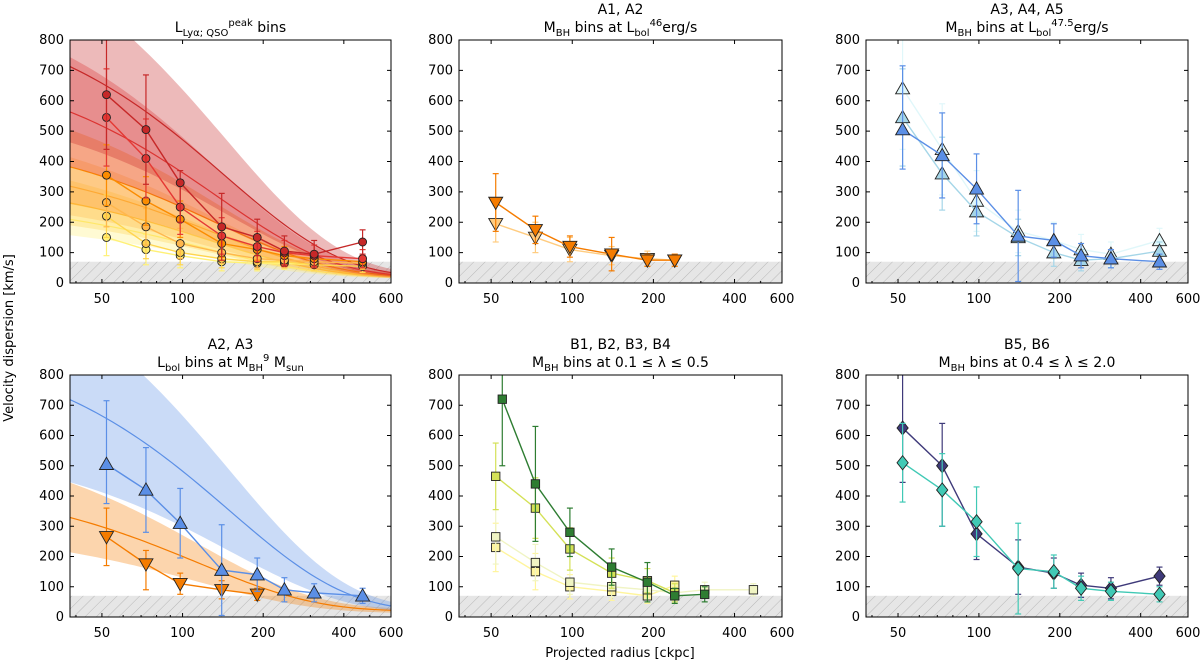 Image resolution: width=1200 pixels, height=664 pixels. What do you see at coordinates (231, 345) in the screenshot?
I see `panel-title-line1: A2, A3` at bounding box center [231, 345].